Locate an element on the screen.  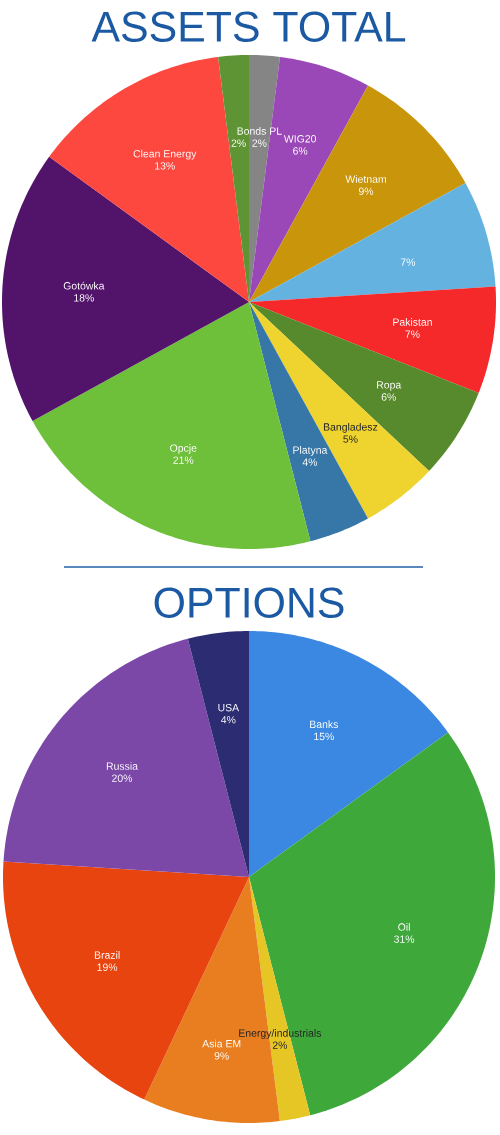
slice-label: Pakistan is located at coordinates (412, 322).